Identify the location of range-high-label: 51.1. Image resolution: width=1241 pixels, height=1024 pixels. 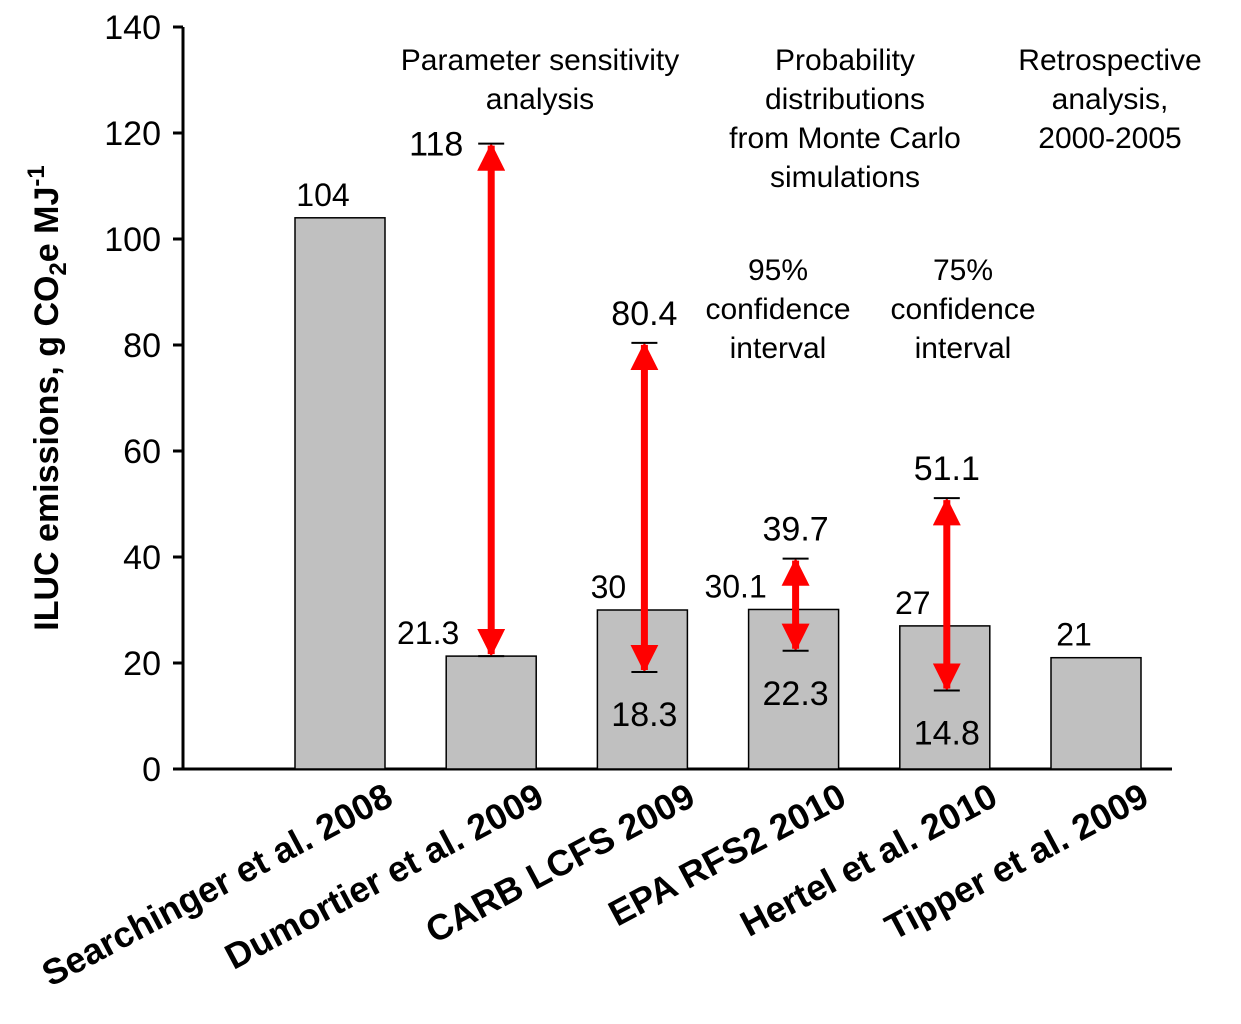
(947, 469).